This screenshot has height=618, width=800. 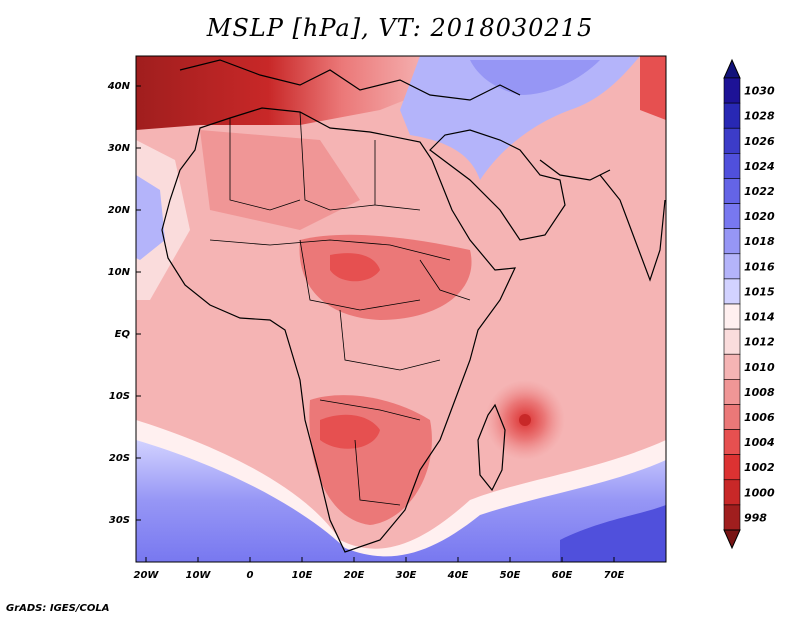 What do you see at coordinates (119, 272) in the screenshot?
I see `lat-label: 10N` at bounding box center [119, 272].